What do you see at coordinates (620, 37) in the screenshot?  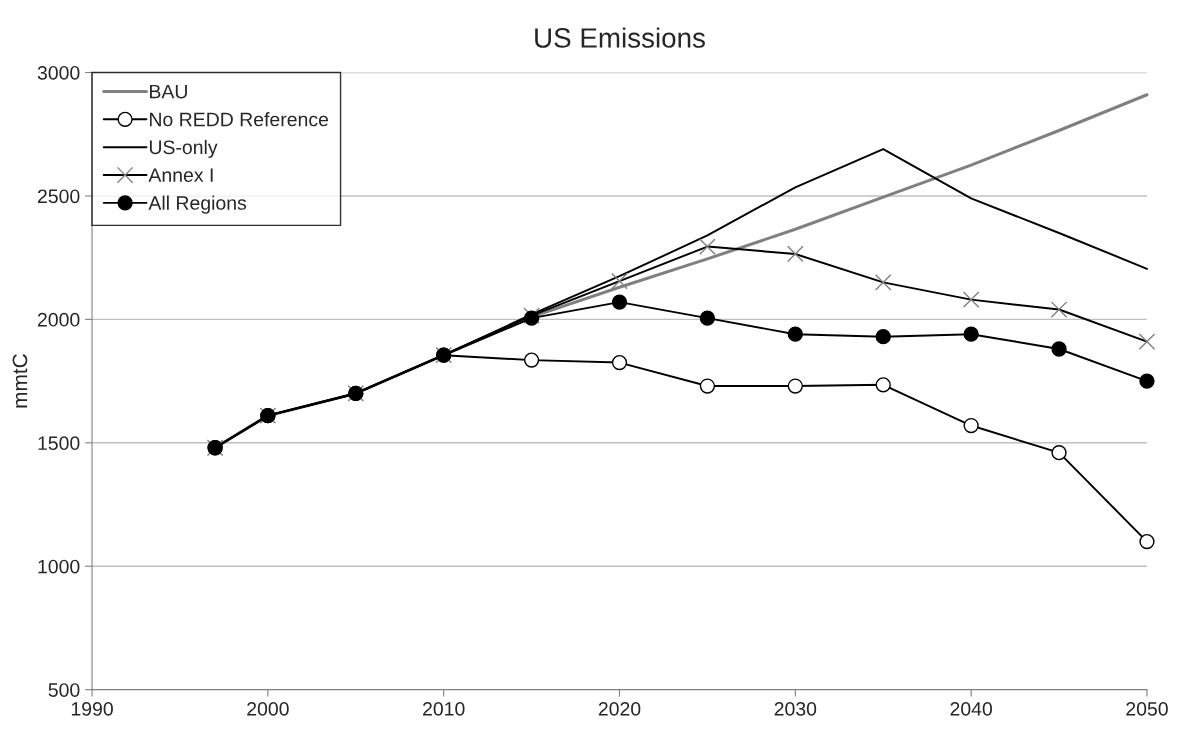 I see `chart-title: US Emissions` at bounding box center [620, 37].